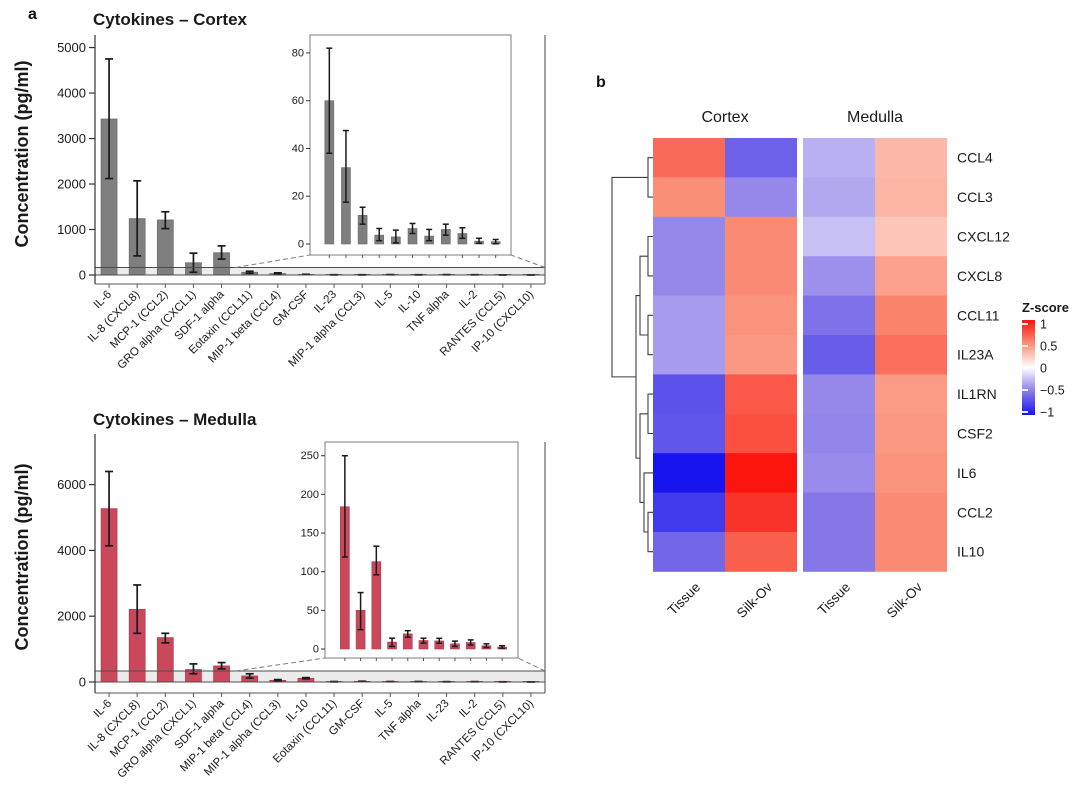  Describe the element at coordinates (1045, 360) in the screenshot. I see `zscore-legend: Z-score 1 0.5 0 −0.5 −1` at that location.